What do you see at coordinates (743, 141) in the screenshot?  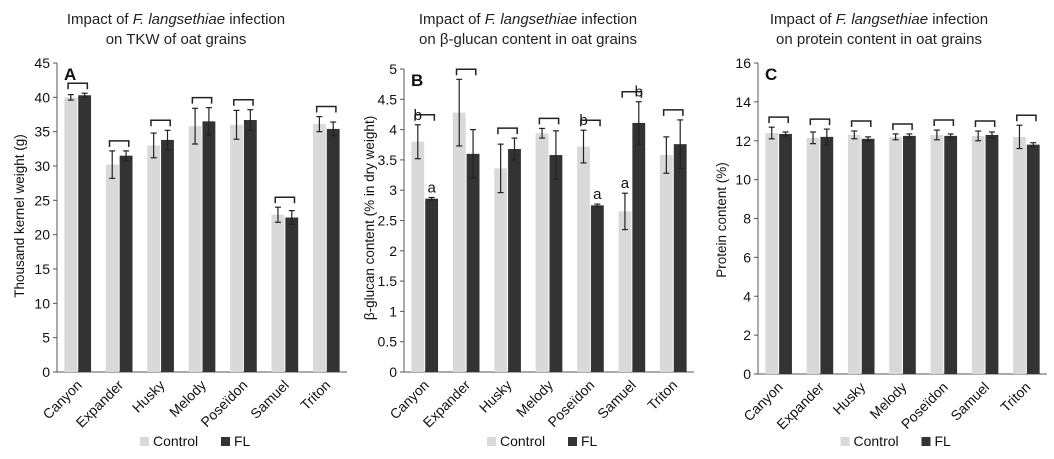 I see `y-tick-label: 12` at bounding box center [743, 141].